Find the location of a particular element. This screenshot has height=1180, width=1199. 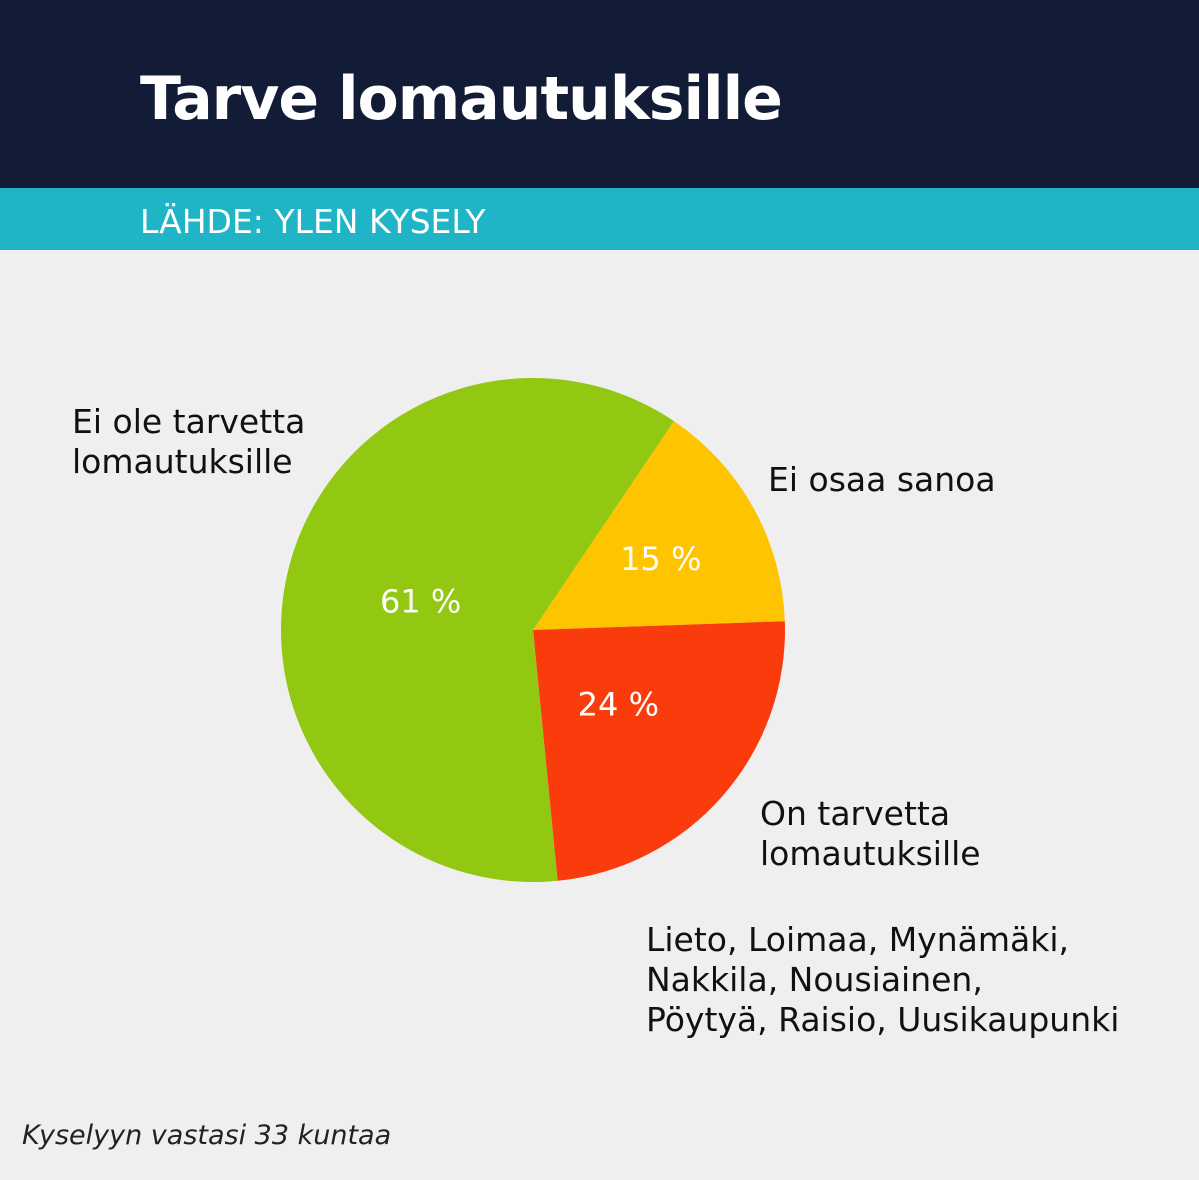

legend-label-ei-osaa-sanoa: Ei osaa sanoa is located at coordinates (882, 480).